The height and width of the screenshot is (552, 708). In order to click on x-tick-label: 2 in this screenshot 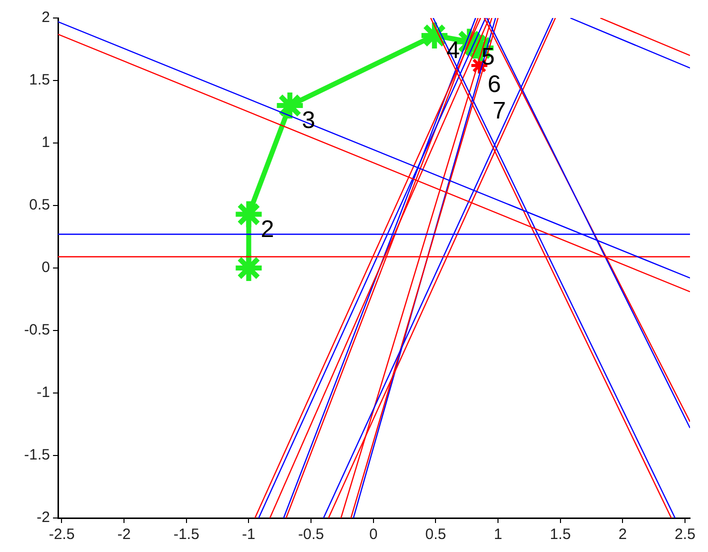, I will do `click(622, 535)`.